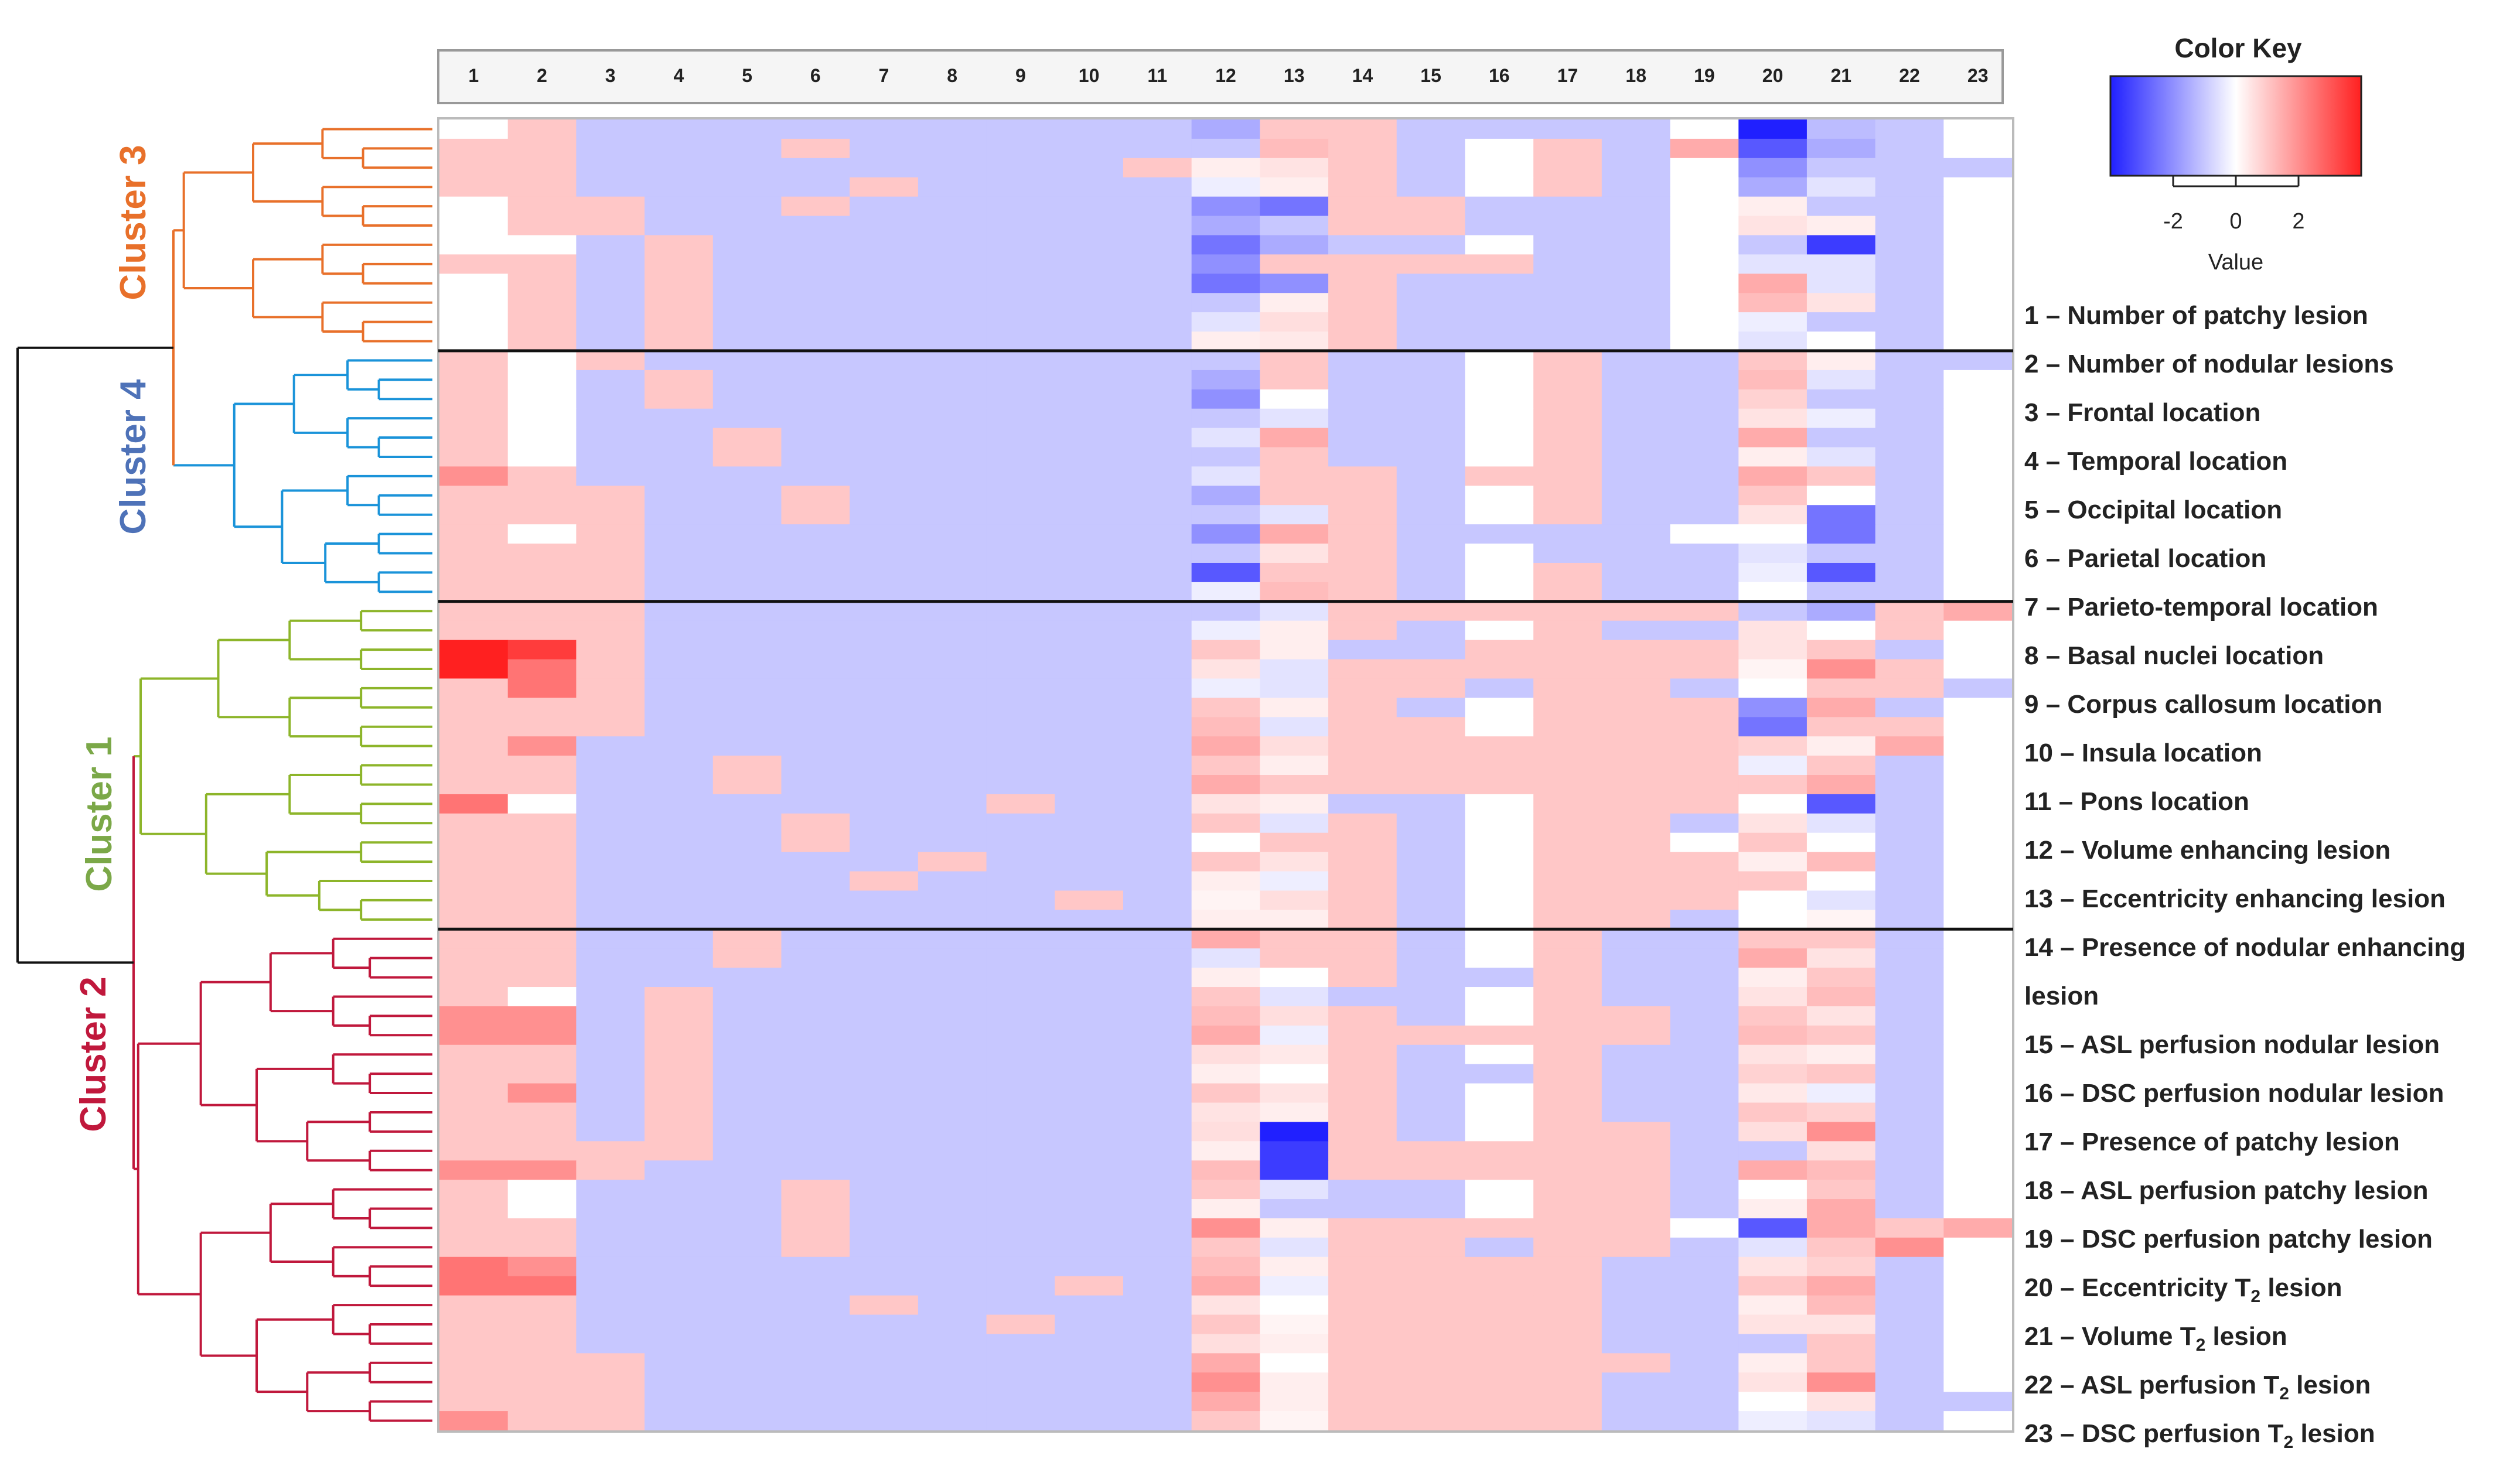 Image resolution: width=2520 pixels, height=1462 pixels. What do you see at coordinates (2174, 656) in the screenshot?
I see `legend-item: 8 – Basal nuclei location` at bounding box center [2174, 656].